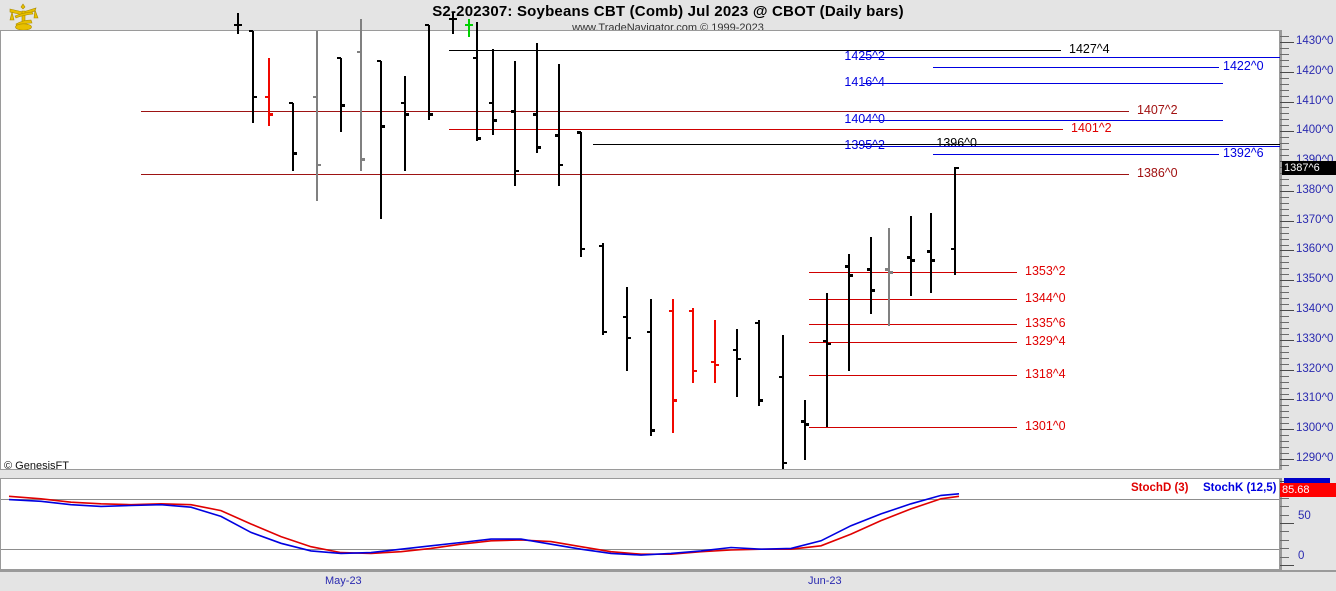 The image size is (1336, 591). Describe the element at coordinates (1045, 341) in the screenshot. I see `level-label: 1329^4` at that location.